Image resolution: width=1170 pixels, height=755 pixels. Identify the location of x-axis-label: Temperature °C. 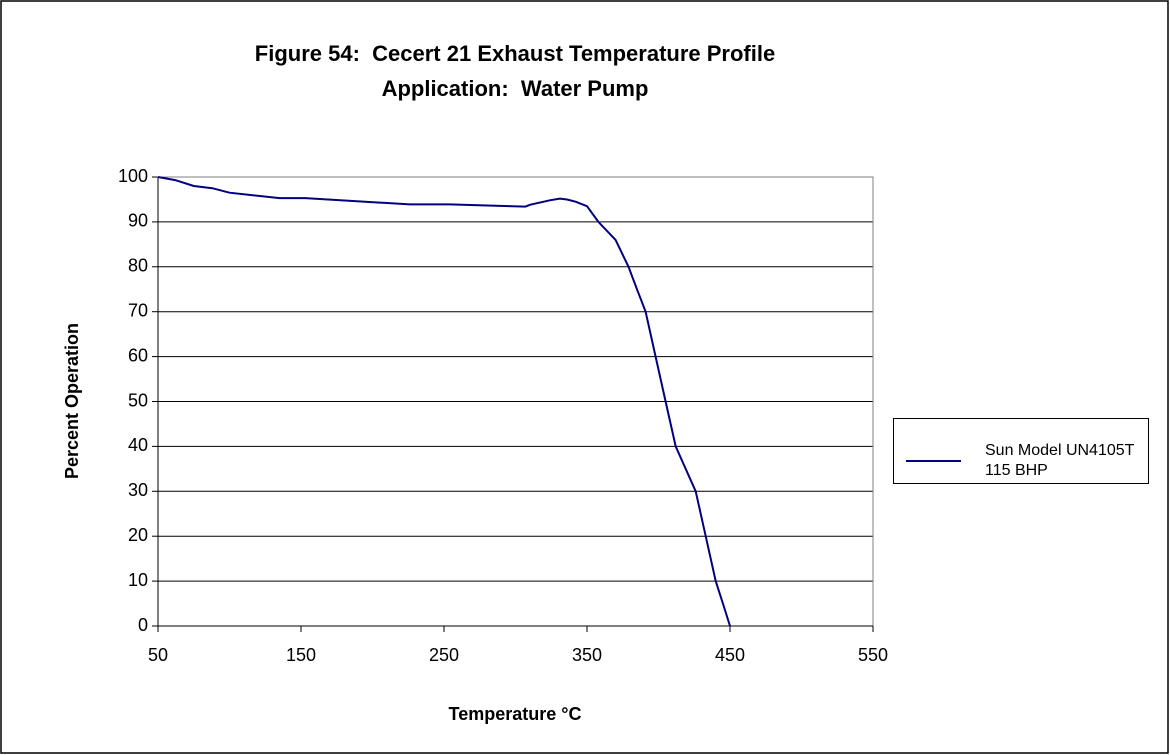
(515, 714).